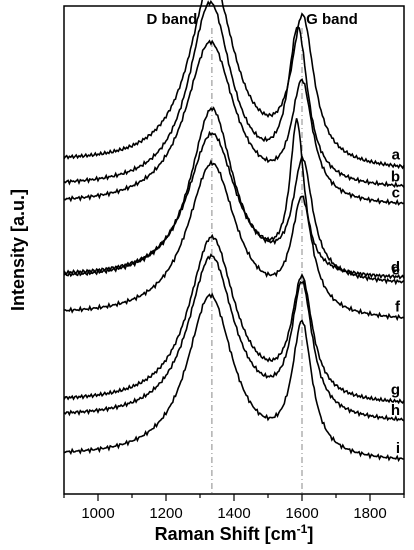  I want to click on x-tick-label: 1200, so click(165, 513).